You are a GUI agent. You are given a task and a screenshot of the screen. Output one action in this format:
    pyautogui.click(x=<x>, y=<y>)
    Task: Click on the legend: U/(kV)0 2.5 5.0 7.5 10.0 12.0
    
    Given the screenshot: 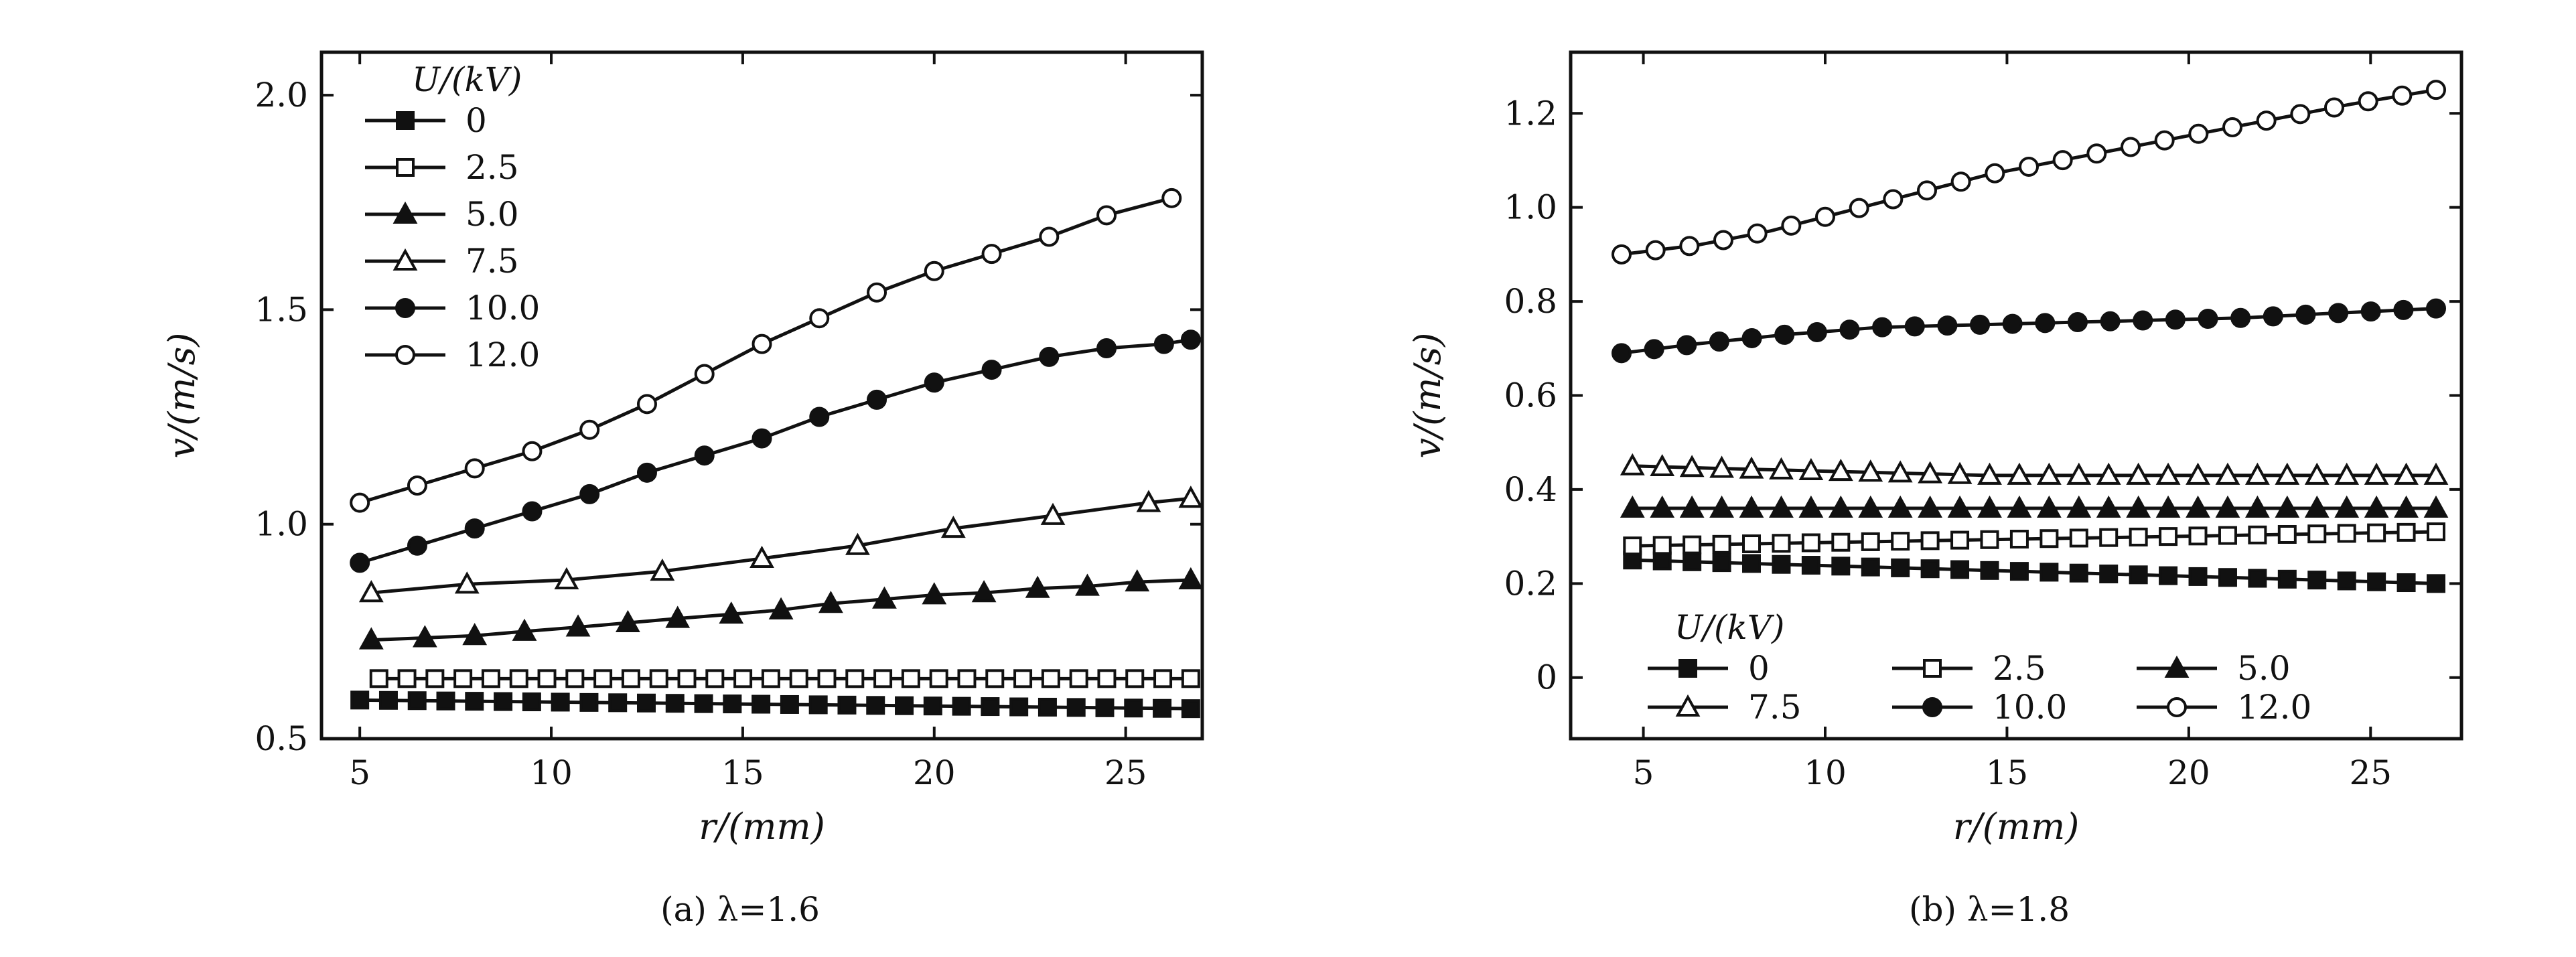 What is the action you would take?
    pyautogui.click(x=452, y=217)
    